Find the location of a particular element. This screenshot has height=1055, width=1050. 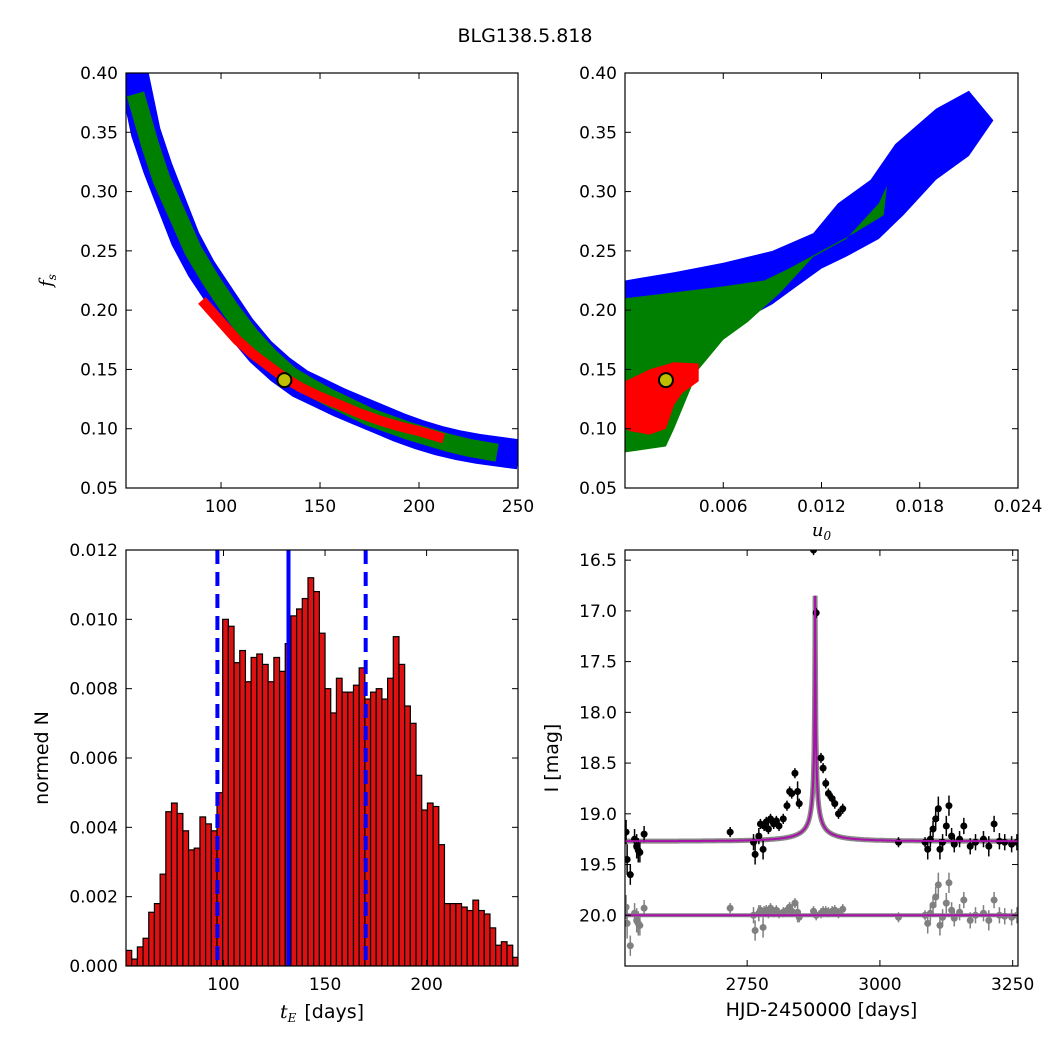

x-axis-label: tE [days] is located at coordinates (322, 1013).